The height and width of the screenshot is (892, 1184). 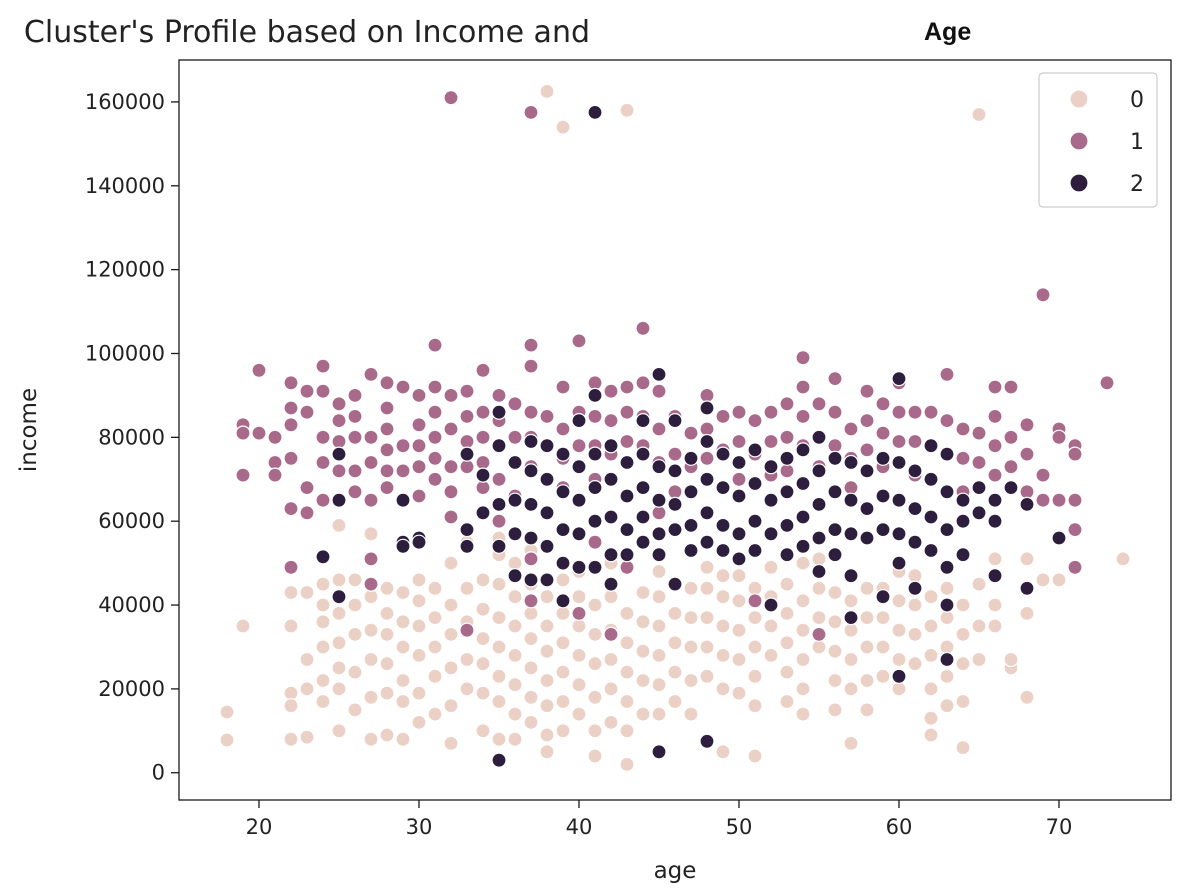 What do you see at coordinates (1137, 142) in the screenshot?
I see `legend-label: 1` at bounding box center [1137, 142].